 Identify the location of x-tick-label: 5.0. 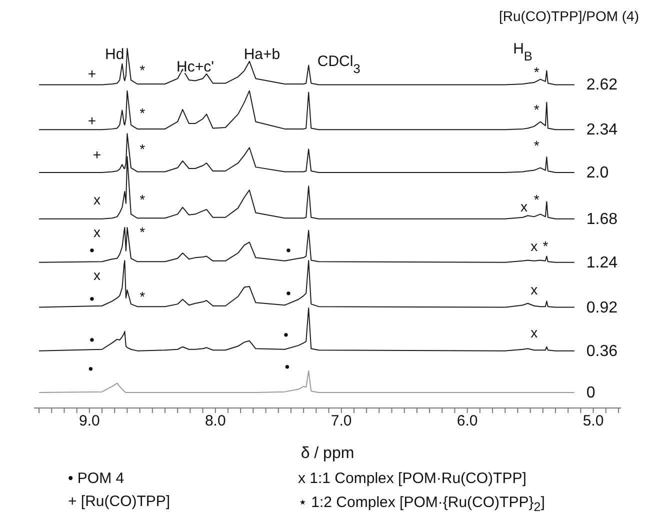
(593, 421).